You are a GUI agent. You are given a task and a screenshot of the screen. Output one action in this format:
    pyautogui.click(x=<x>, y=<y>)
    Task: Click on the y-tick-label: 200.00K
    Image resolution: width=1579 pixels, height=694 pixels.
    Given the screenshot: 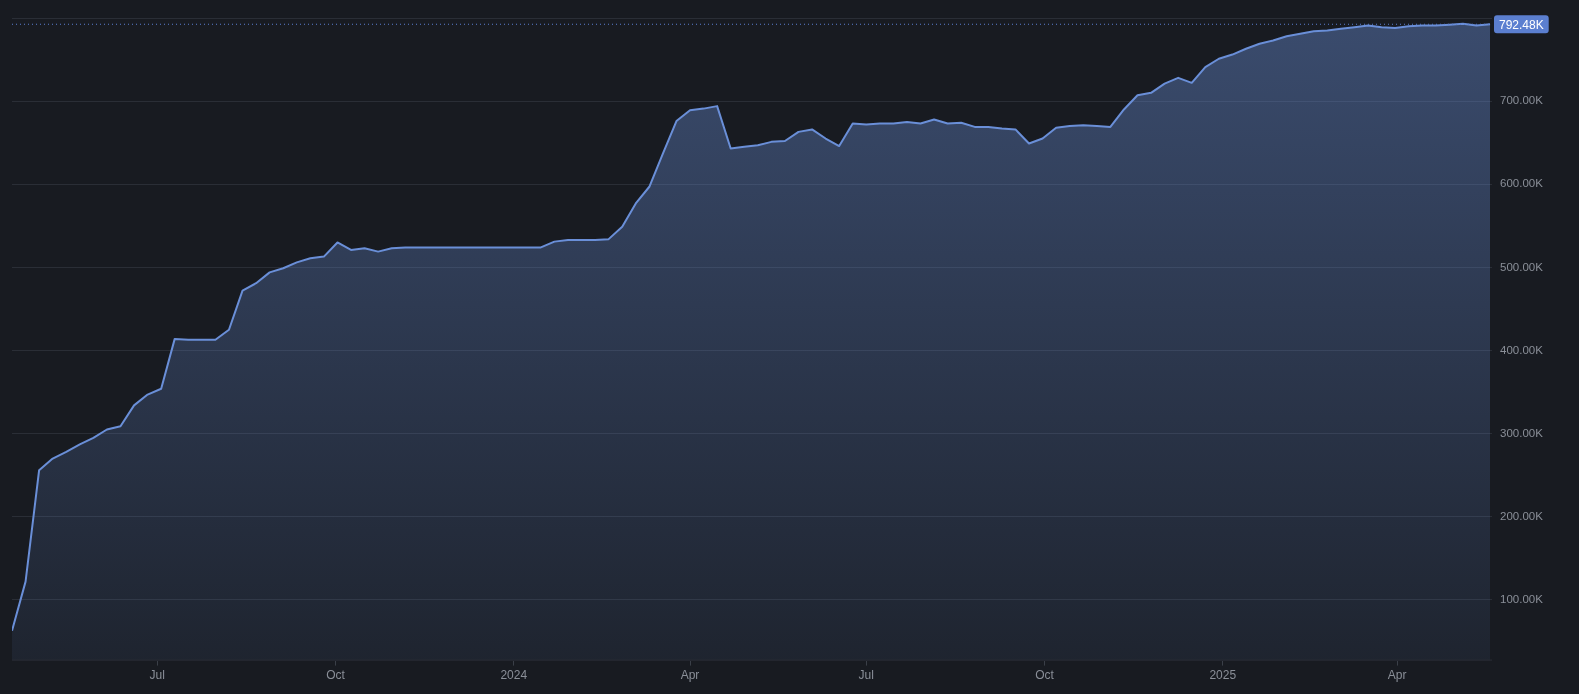 What is the action you would take?
    pyautogui.click(x=1522, y=515)
    